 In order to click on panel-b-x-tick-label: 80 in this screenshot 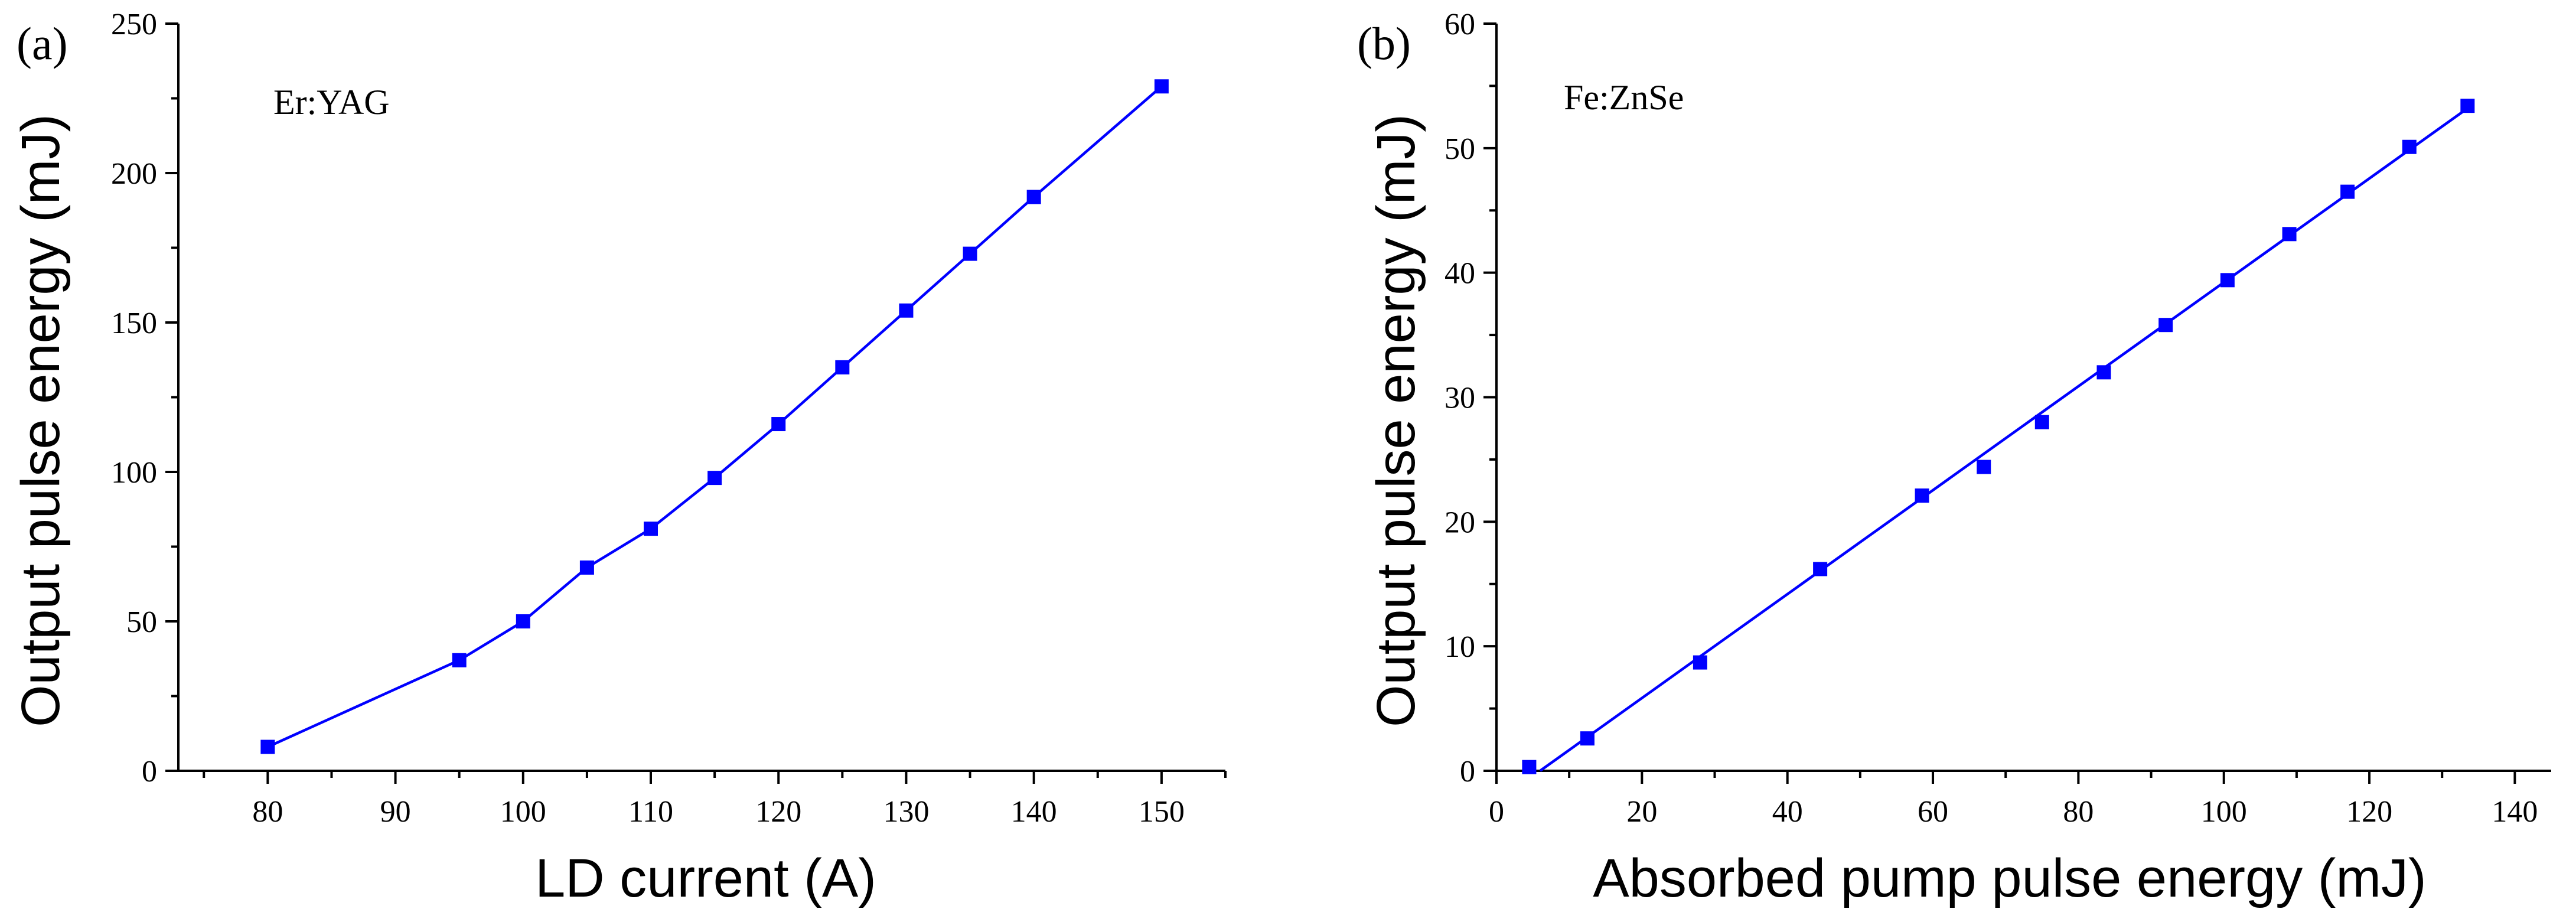, I will do `click(2078, 812)`.